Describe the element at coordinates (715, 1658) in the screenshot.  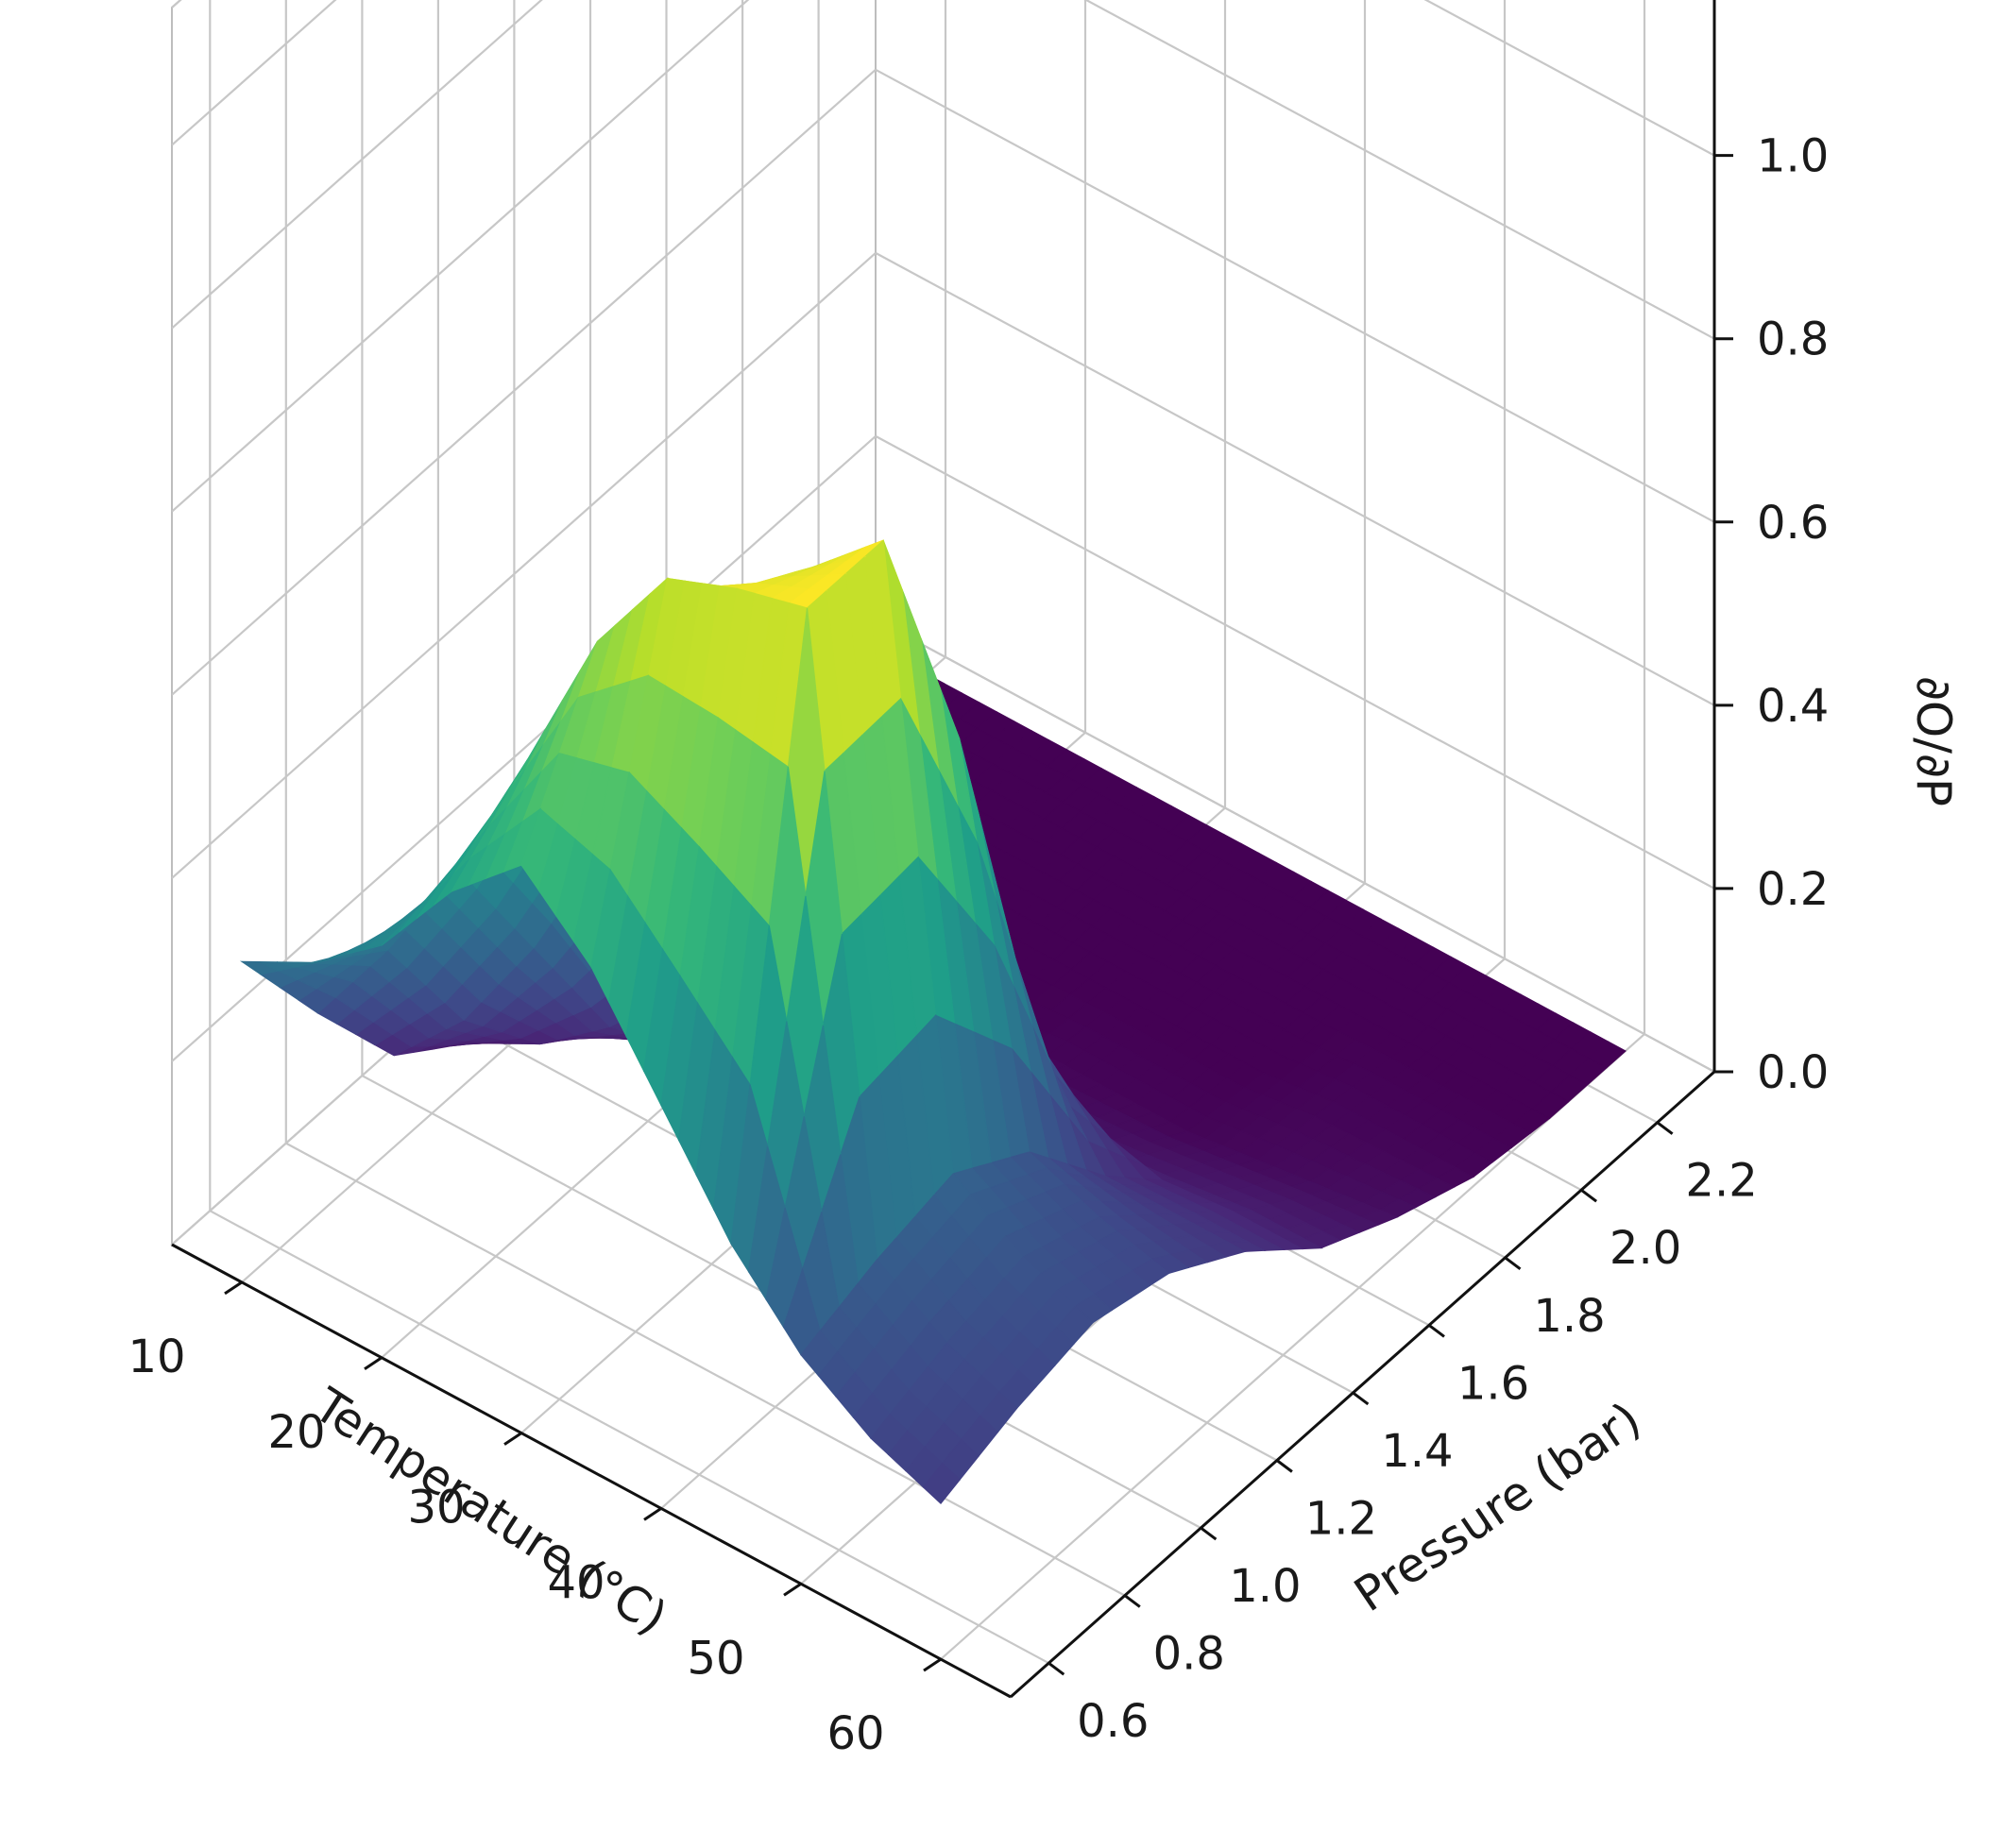
I see `x-tick-label: 50` at that location.